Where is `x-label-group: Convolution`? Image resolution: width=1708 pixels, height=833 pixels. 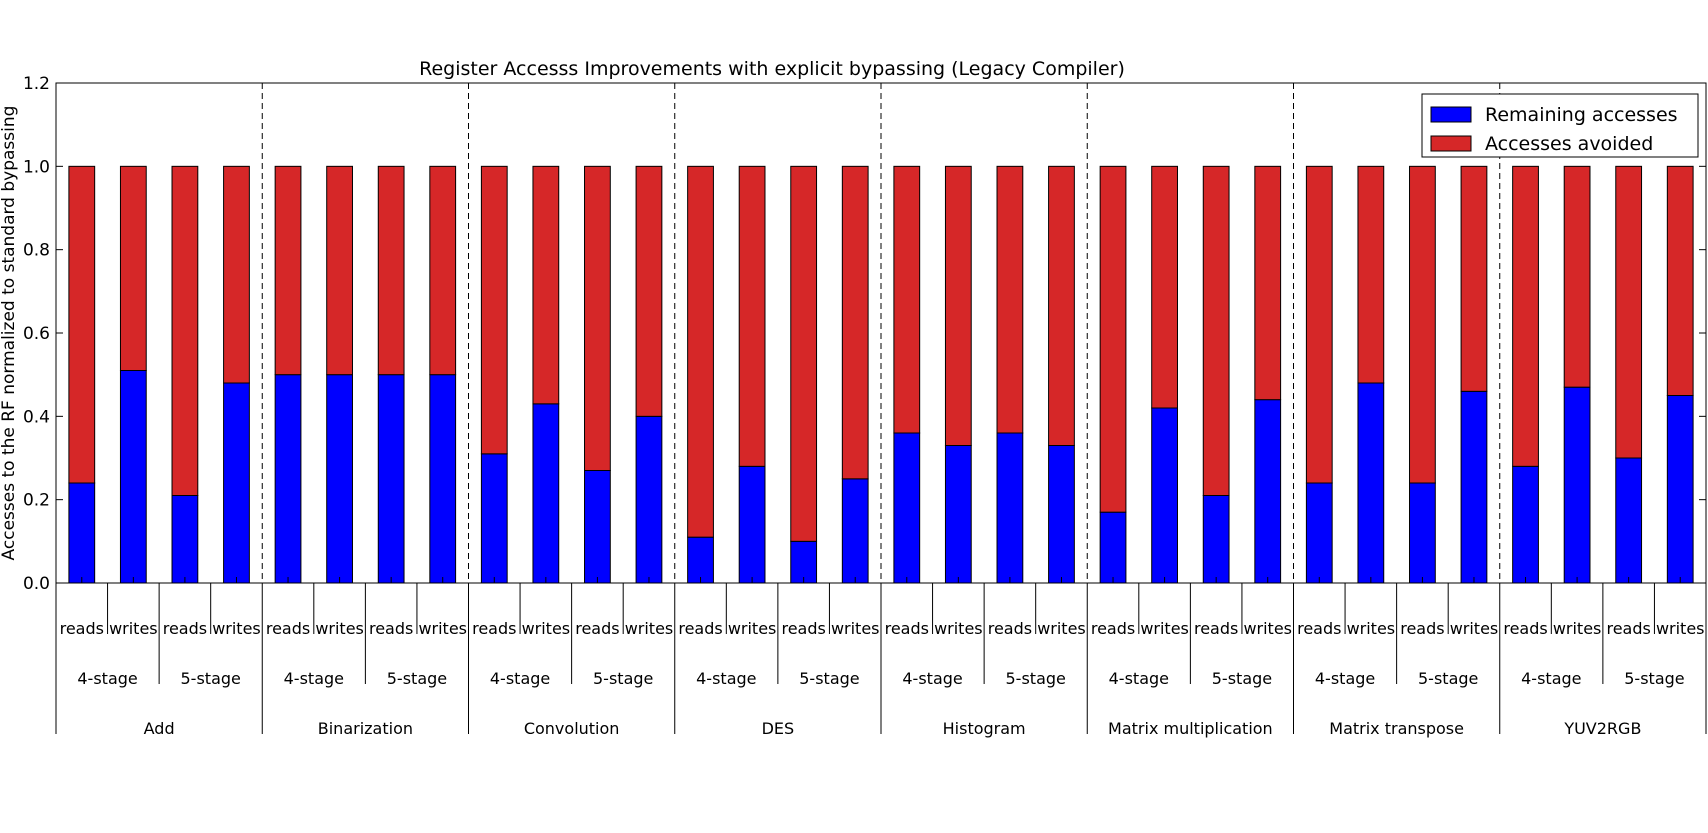 x-label-group: Convolution is located at coordinates (572, 728).